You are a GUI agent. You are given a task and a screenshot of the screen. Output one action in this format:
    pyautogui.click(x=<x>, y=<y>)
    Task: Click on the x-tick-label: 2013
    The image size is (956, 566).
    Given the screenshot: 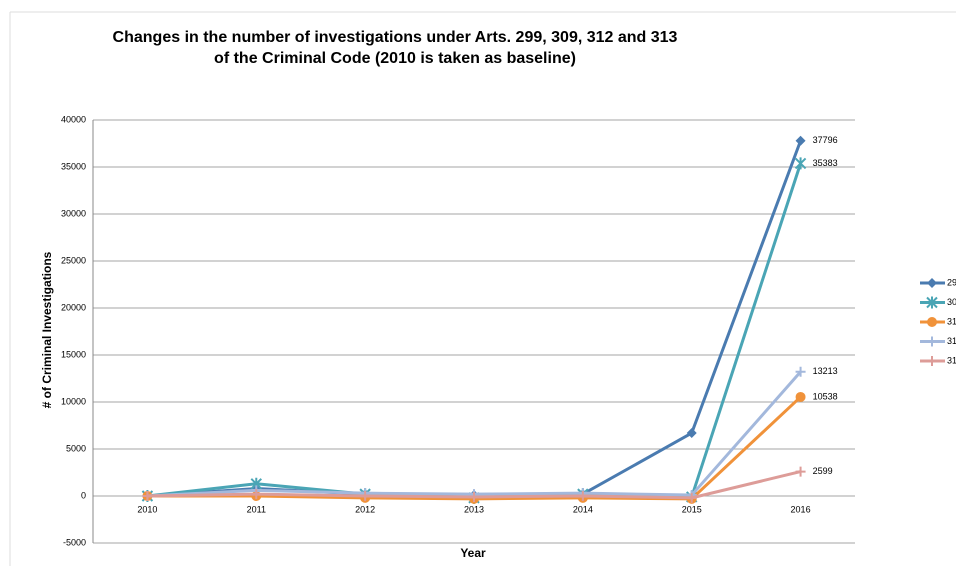 What is the action you would take?
    pyautogui.click(x=474, y=509)
    